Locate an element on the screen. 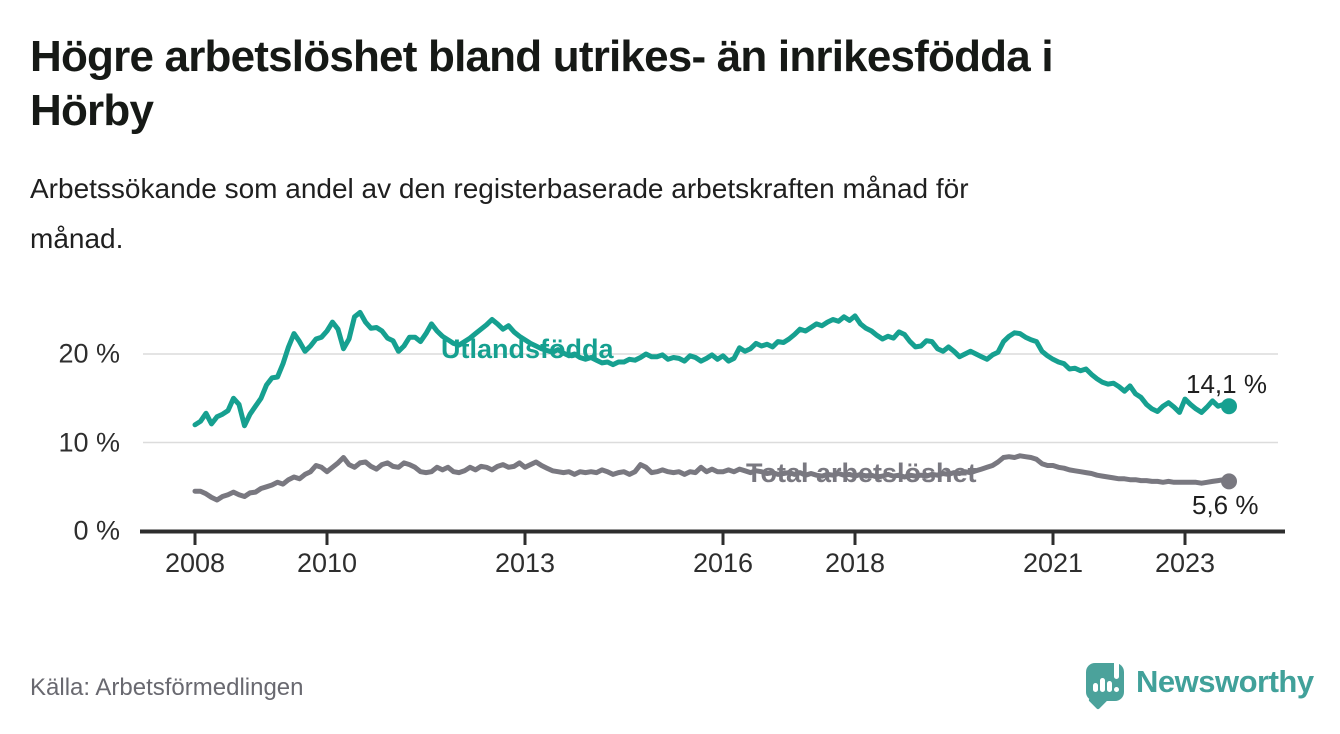 The image size is (1340, 734). y-axis-tick-label: 20 % is located at coordinates (89, 353).